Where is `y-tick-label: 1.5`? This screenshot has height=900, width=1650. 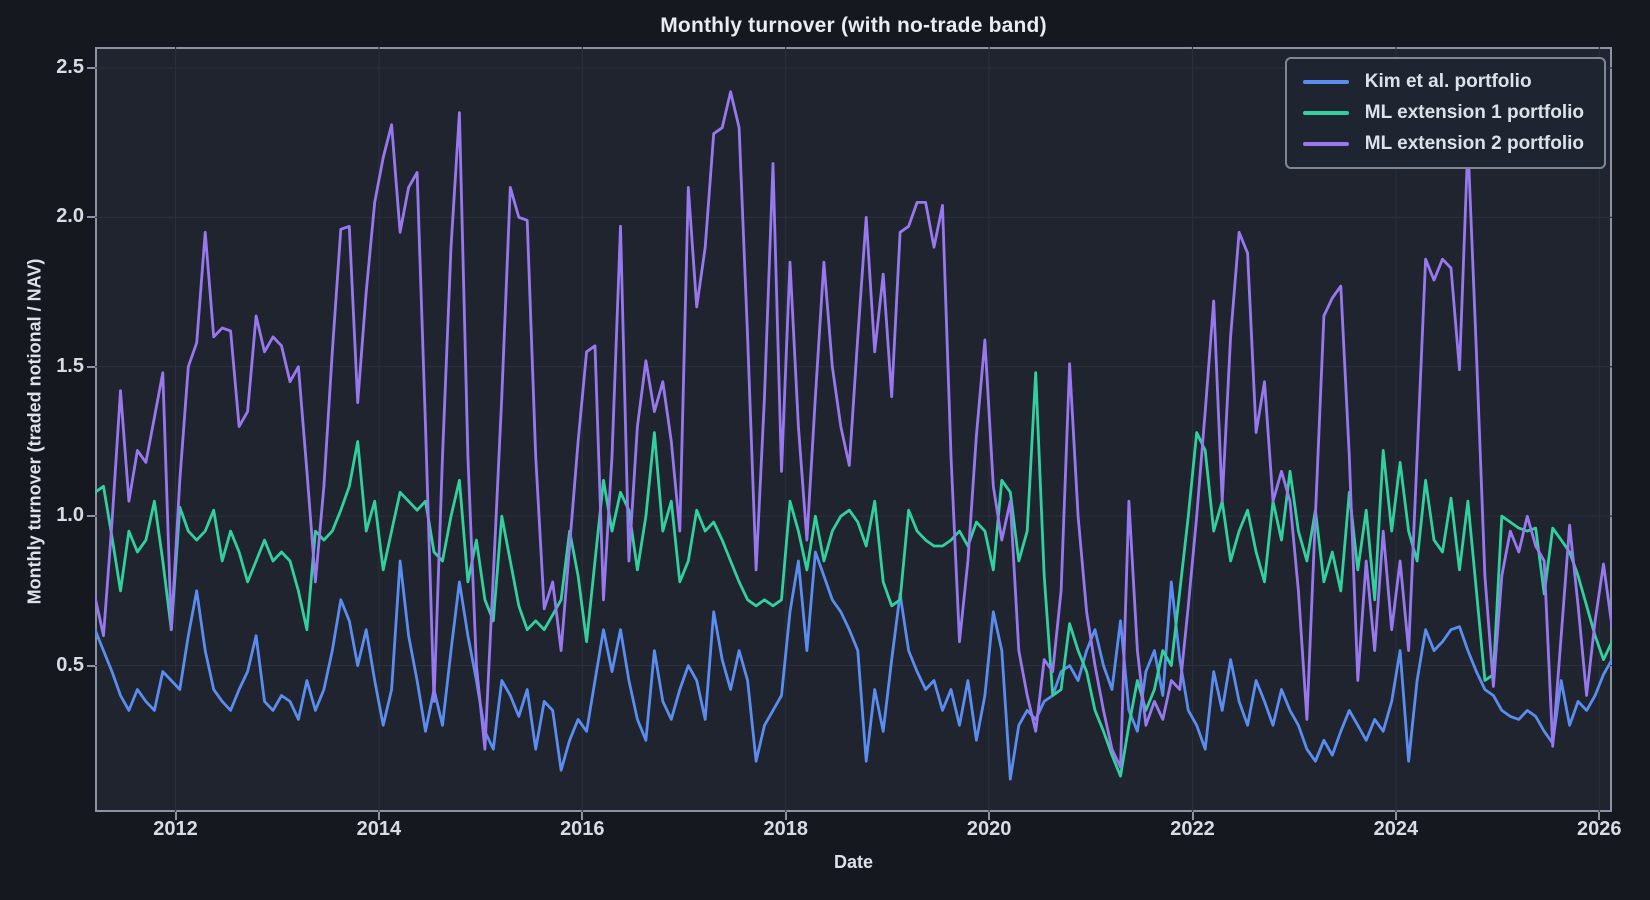
y-tick-label: 1.5 is located at coordinates (70, 365).